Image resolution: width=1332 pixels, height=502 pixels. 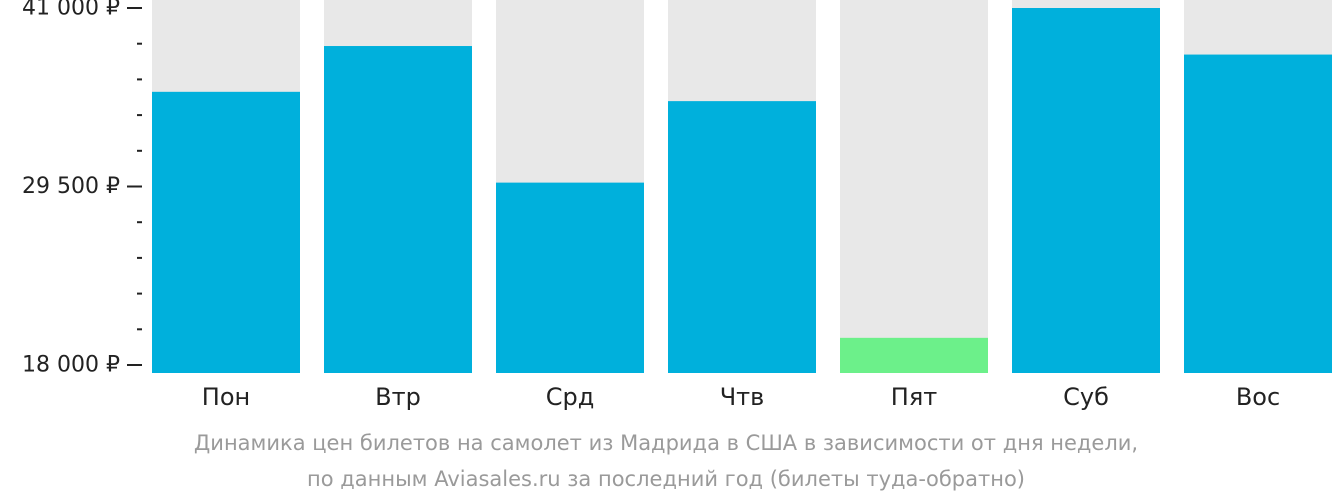 What do you see at coordinates (398, 397) in the screenshot?
I see `x-tick-label-1: Втр` at bounding box center [398, 397].